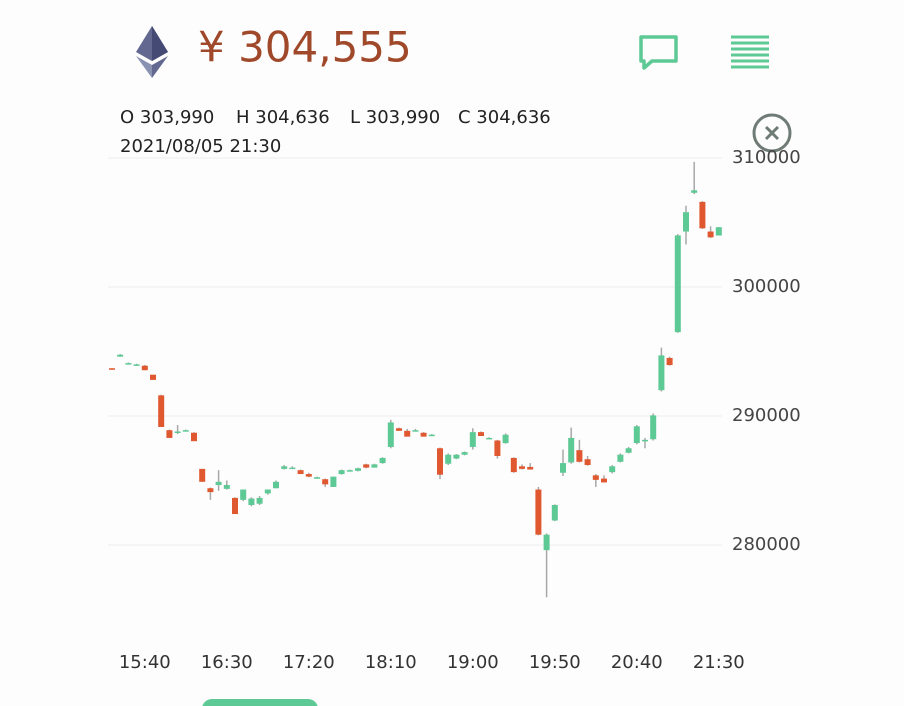 Image resolution: width=904 pixels, height=706 pixels. Describe the element at coordinates (391, 662) in the screenshot. I see `x-tick-label: 18:10` at that location.